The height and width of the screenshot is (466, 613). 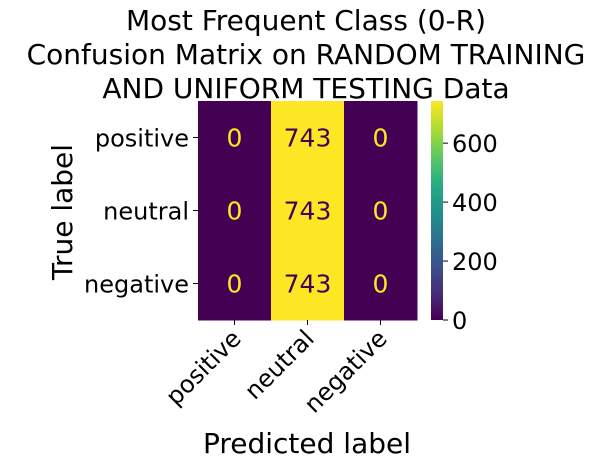 I want to click on colorbar-ticks, so click(x=445, y=231).